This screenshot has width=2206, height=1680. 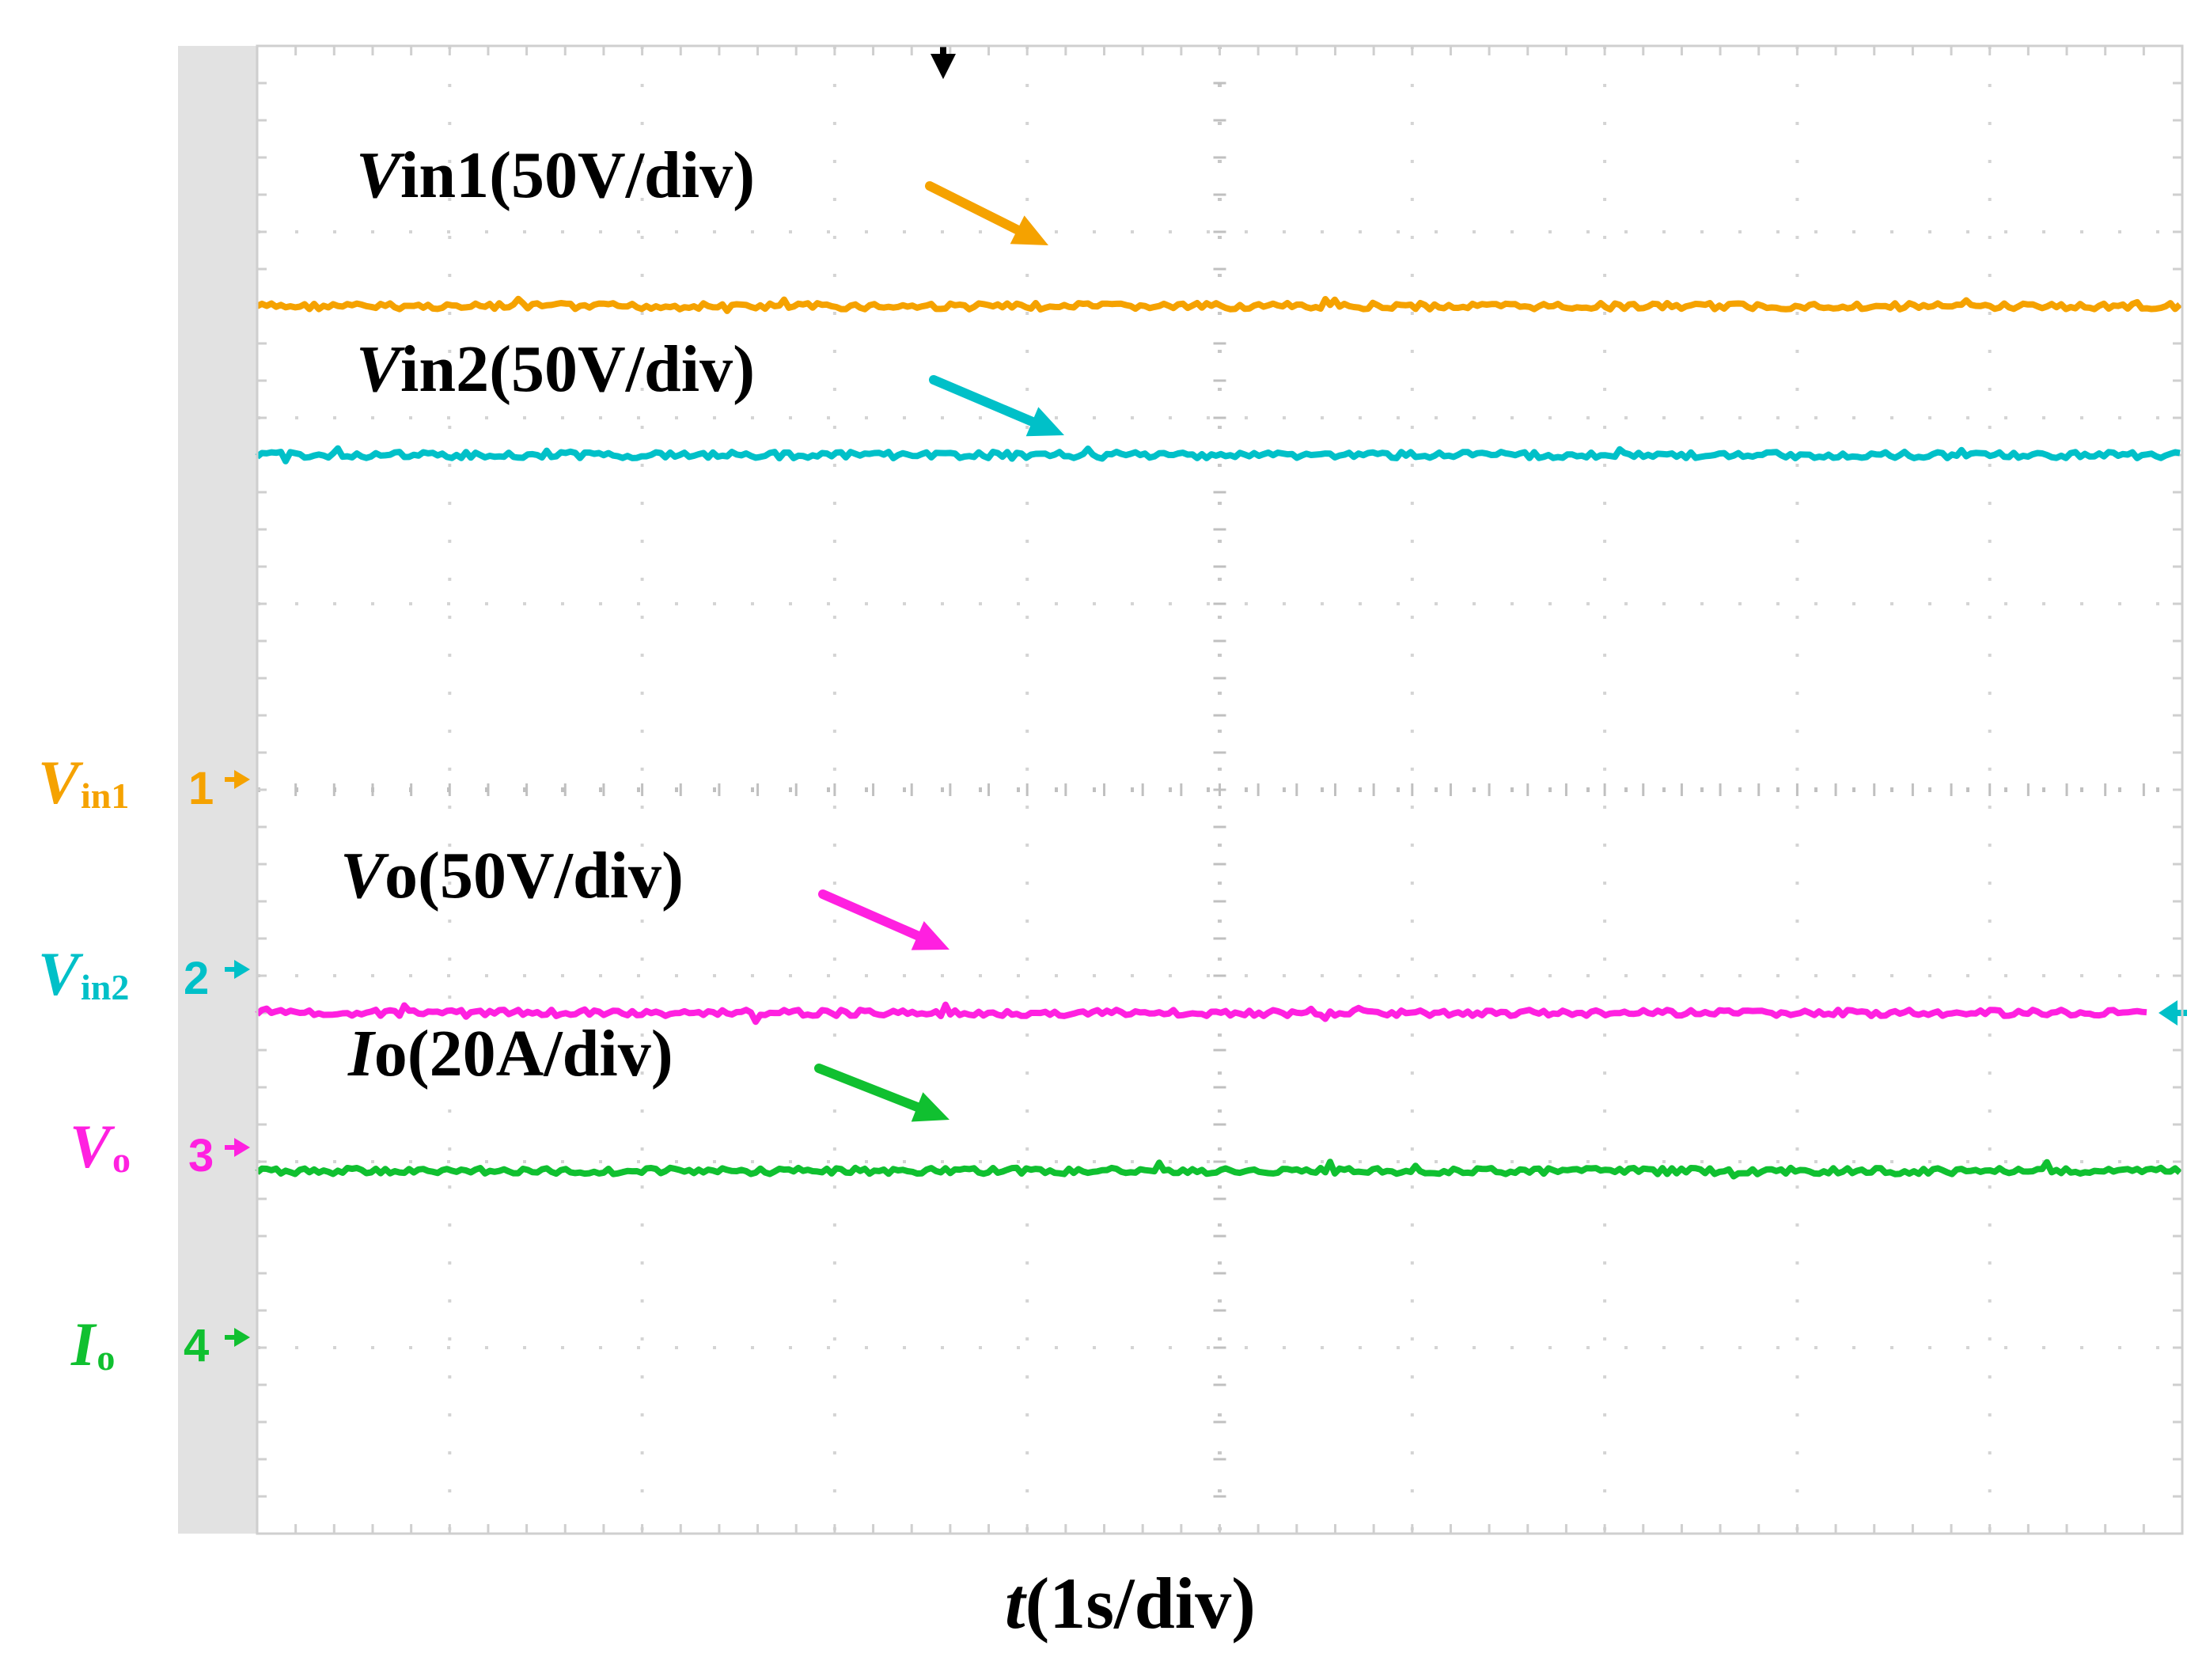 I want to click on trigger-level-marker, so click(x=2168, y=1013).